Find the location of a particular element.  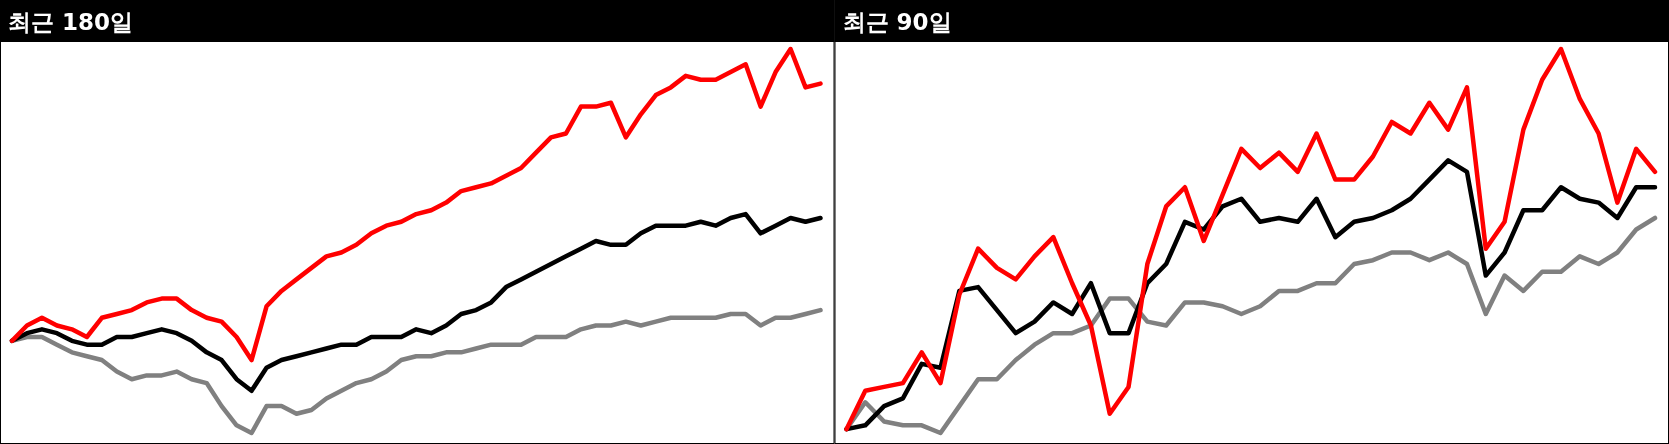

chart-title: 최근 90일 is located at coordinates (897, 22).